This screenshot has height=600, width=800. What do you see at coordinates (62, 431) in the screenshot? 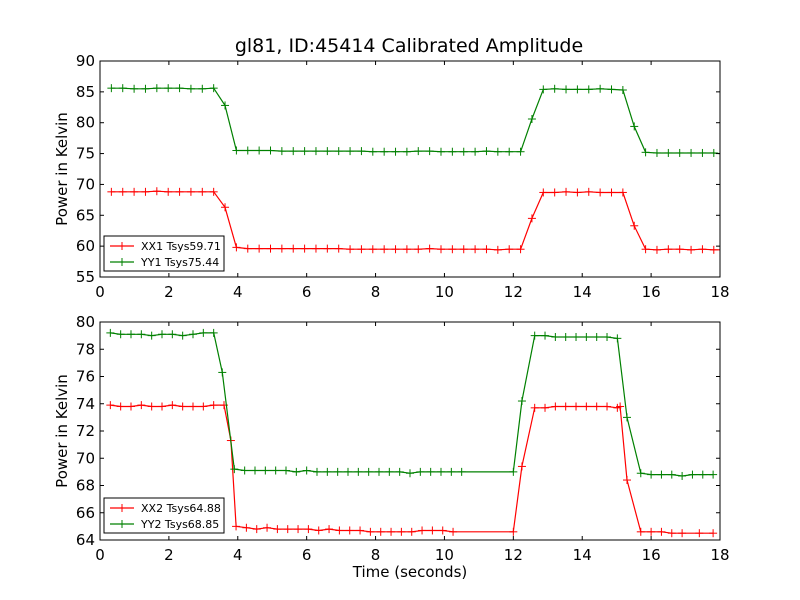
I see `y-axis-label: Power in Kelvin` at bounding box center [62, 431].